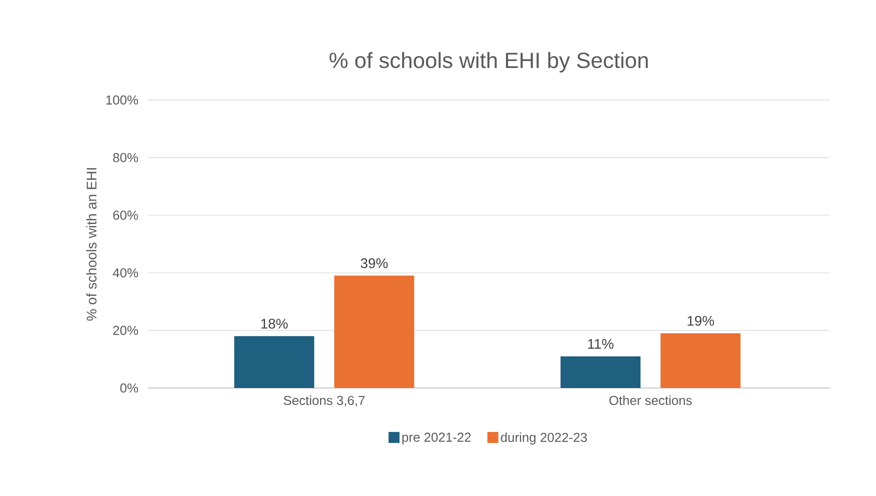 This screenshot has height=496, width=876. I want to click on legend-label: pre 2021-22, so click(436, 438).